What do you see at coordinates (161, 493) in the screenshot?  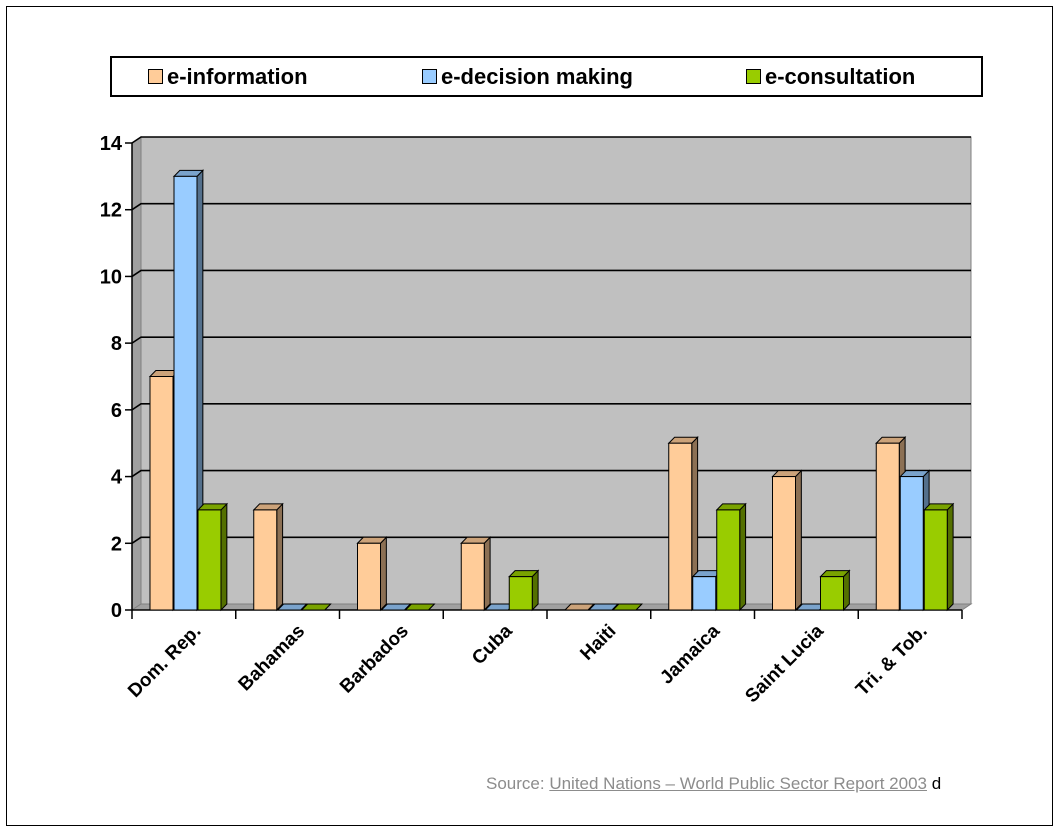 I see `bar-e-information-dom-rep-` at bounding box center [161, 493].